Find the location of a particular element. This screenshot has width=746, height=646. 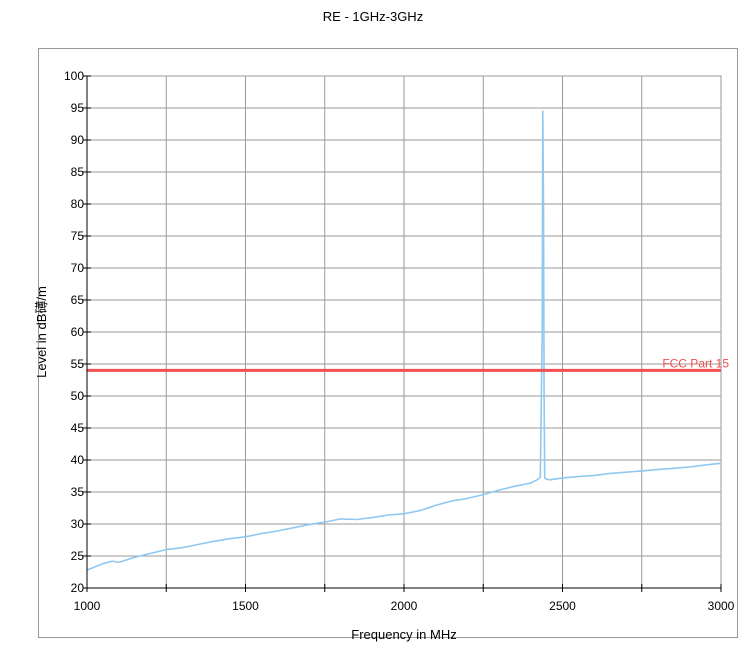

y-tick-label: 80 is located at coordinates (78, 204).